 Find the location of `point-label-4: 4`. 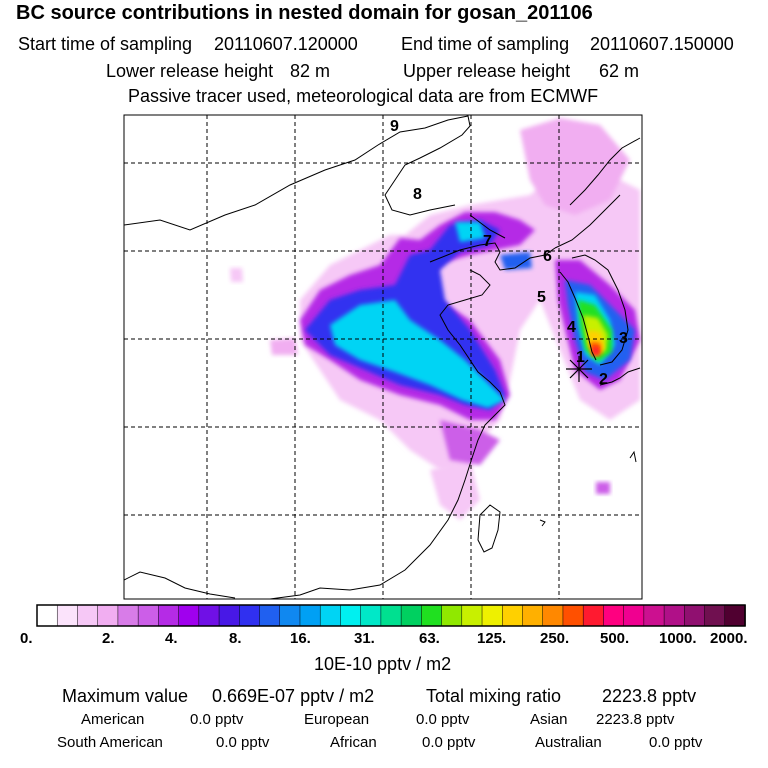

point-label-4: 4 is located at coordinates (571, 327).